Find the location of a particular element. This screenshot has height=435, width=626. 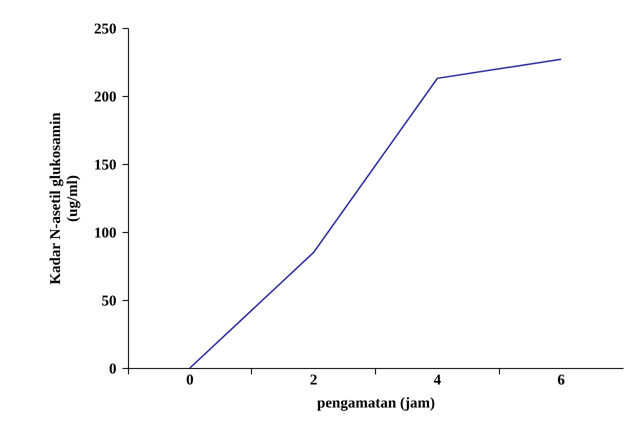

x-tick-label: 4 is located at coordinates (438, 380).